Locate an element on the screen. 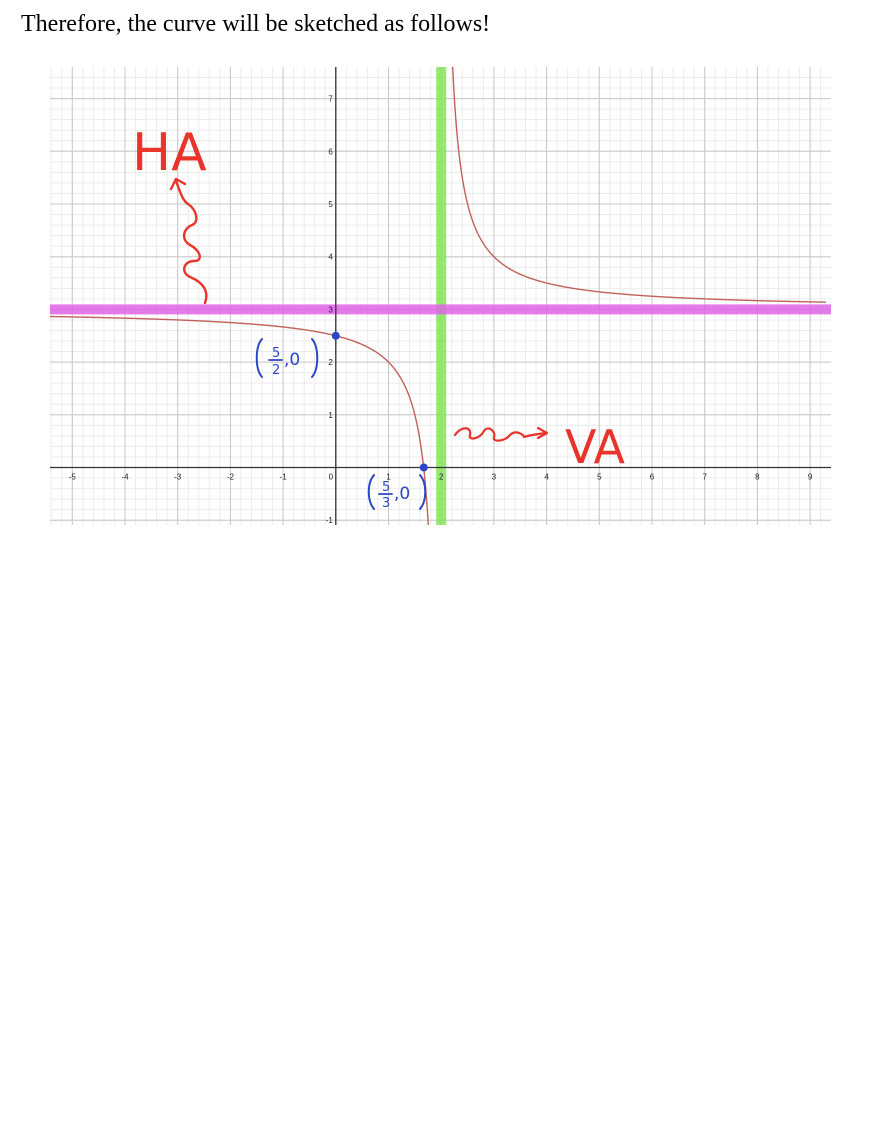 This screenshot has height=1138, width=870. x-intercept-frac-den: 3 is located at coordinates (386, 503).